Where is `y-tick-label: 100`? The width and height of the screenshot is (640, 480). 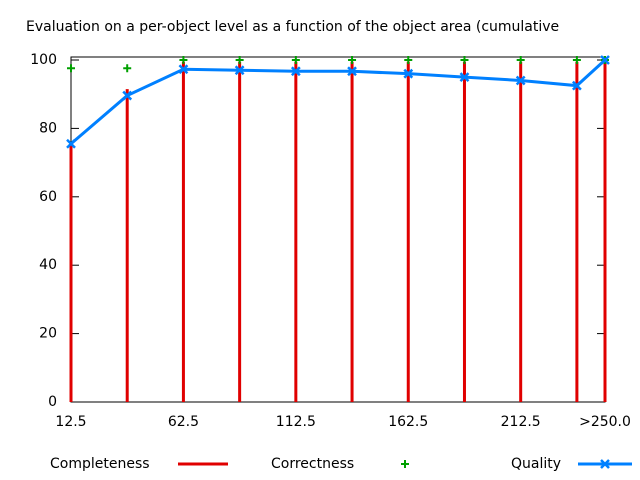 y-tick-label: 100 is located at coordinates (43, 60).